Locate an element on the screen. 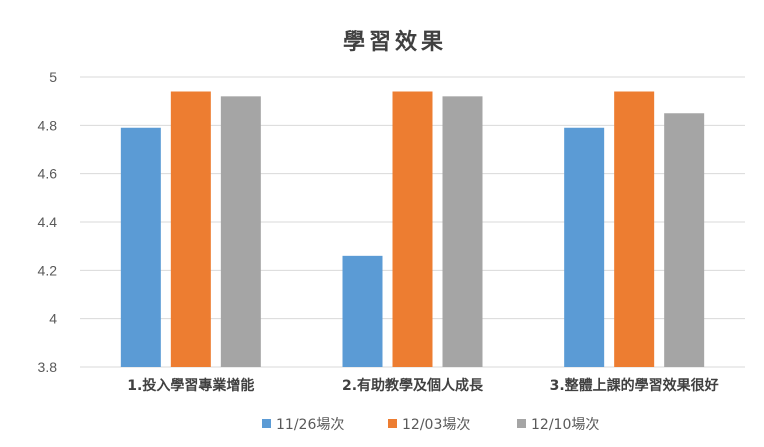 This screenshot has height=447, width=764. legend: 11/26場次 12/03場次 12/10場次 is located at coordinates (430, 425).